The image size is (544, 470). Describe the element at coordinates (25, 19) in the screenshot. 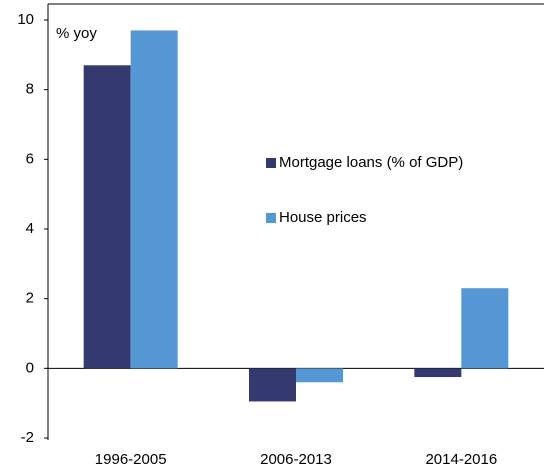

I see `y-tick-label: 10` at that location.